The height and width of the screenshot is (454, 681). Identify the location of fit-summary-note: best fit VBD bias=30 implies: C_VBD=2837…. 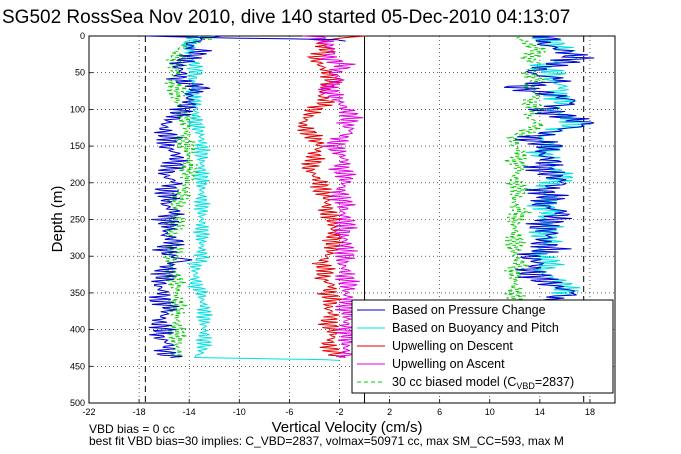
(326, 441).